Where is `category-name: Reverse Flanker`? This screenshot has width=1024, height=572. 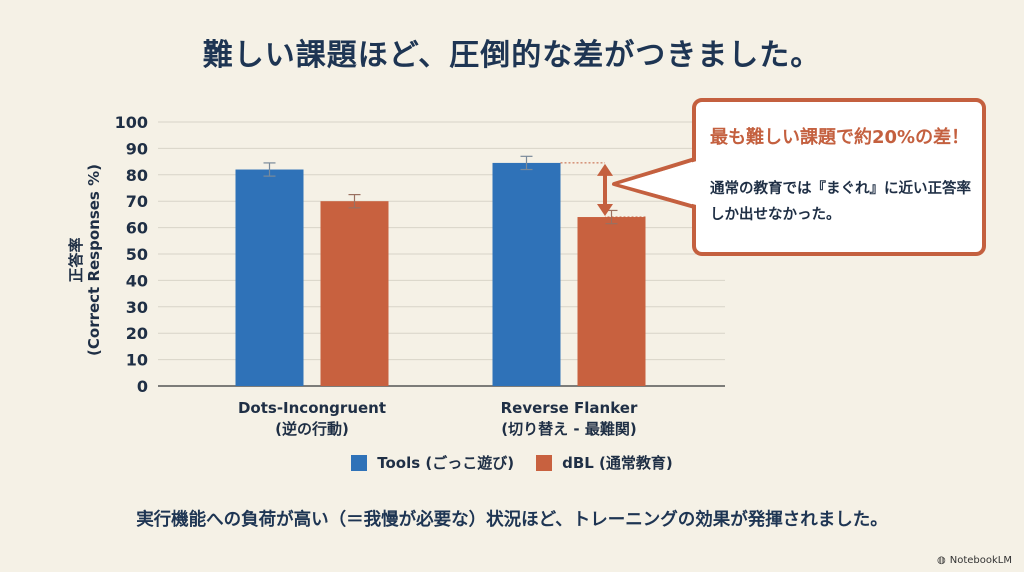 category-name: Reverse Flanker is located at coordinates (569, 408).